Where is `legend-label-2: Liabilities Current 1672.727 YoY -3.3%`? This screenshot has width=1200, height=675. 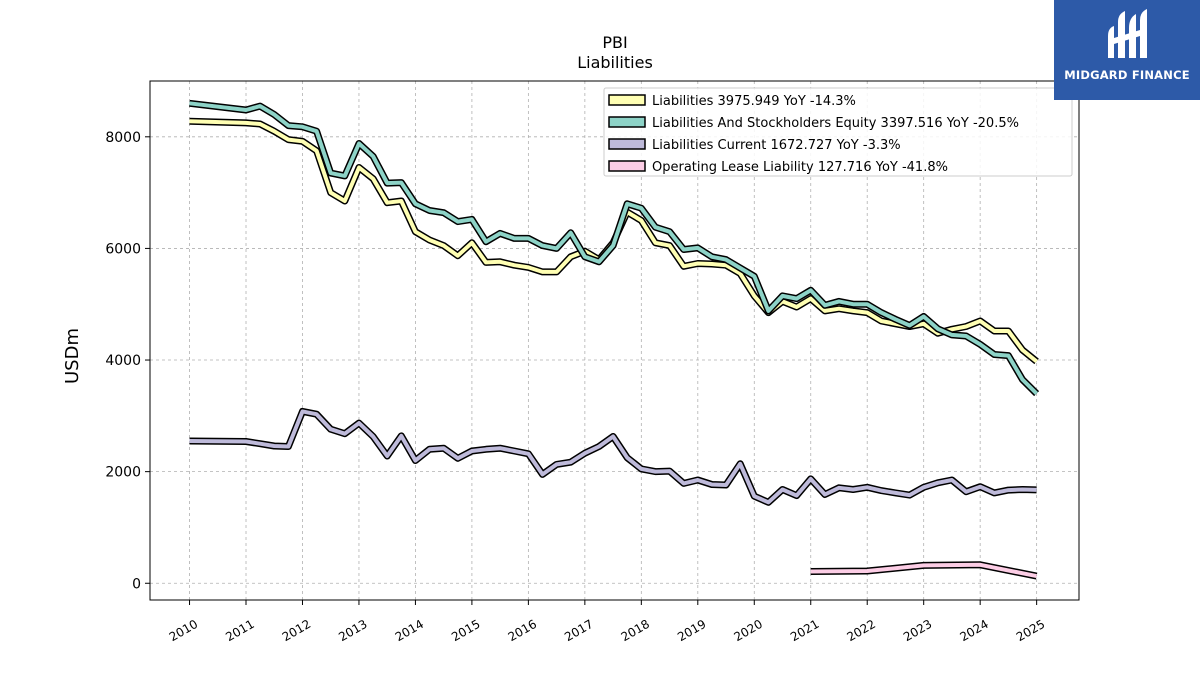 legend-label-2: Liabilities Current 1672.727 YoY -3.3% is located at coordinates (776, 145).